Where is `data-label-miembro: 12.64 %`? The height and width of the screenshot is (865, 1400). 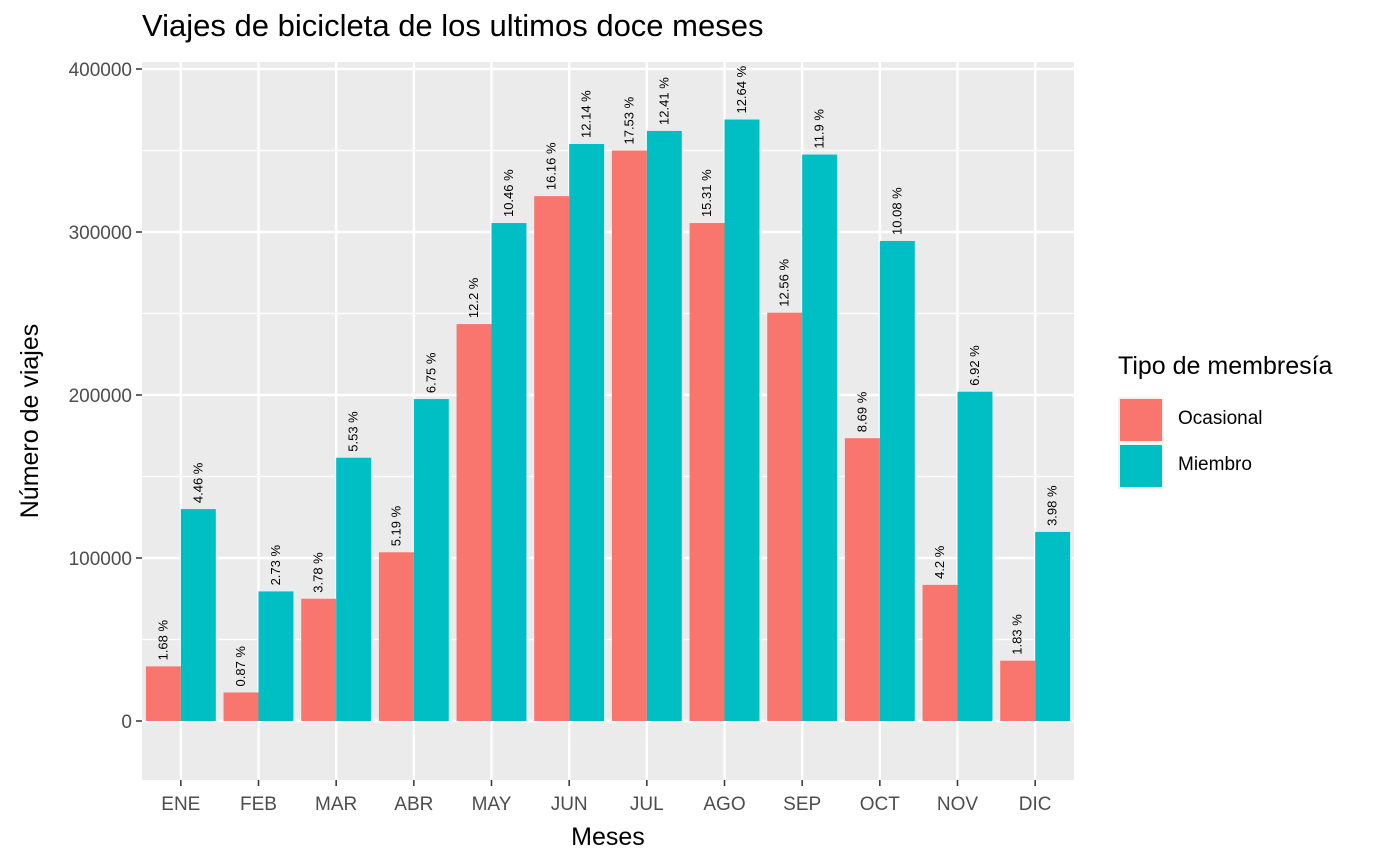
data-label-miembro: 12.64 % is located at coordinates (741, 89).